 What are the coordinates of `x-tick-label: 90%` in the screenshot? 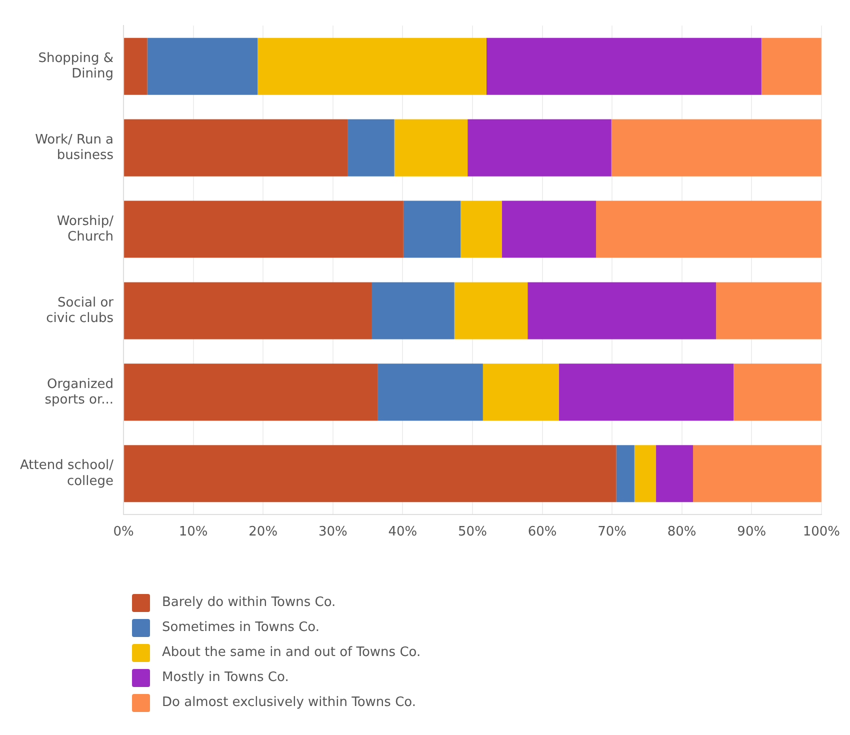 It's located at (751, 532).